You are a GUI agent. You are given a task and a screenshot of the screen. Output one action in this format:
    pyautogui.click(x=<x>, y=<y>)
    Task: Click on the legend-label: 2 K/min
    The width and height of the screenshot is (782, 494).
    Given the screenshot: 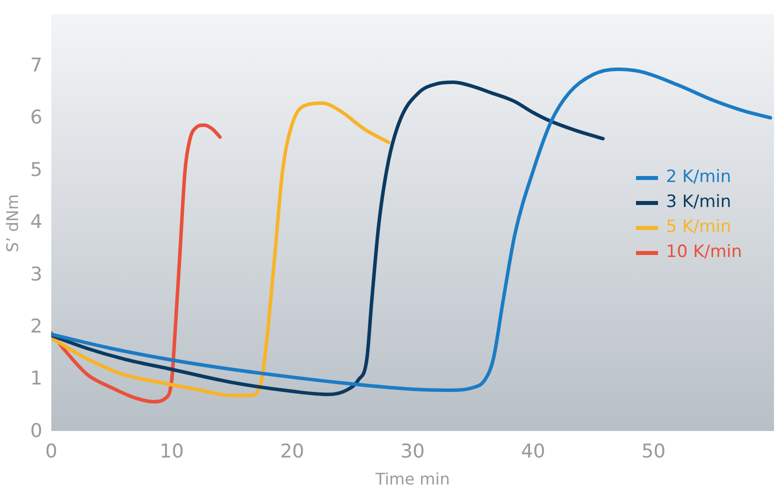 What is the action you would take?
    pyautogui.click(x=699, y=177)
    